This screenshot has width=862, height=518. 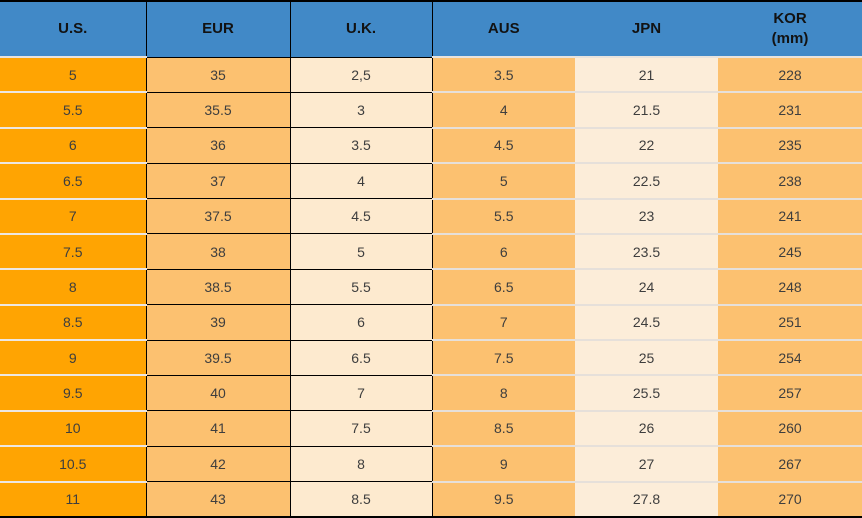 What do you see at coordinates (361, 499) in the screenshot?
I see `cell-uk: 8.5` at bounding box center [361, 499].